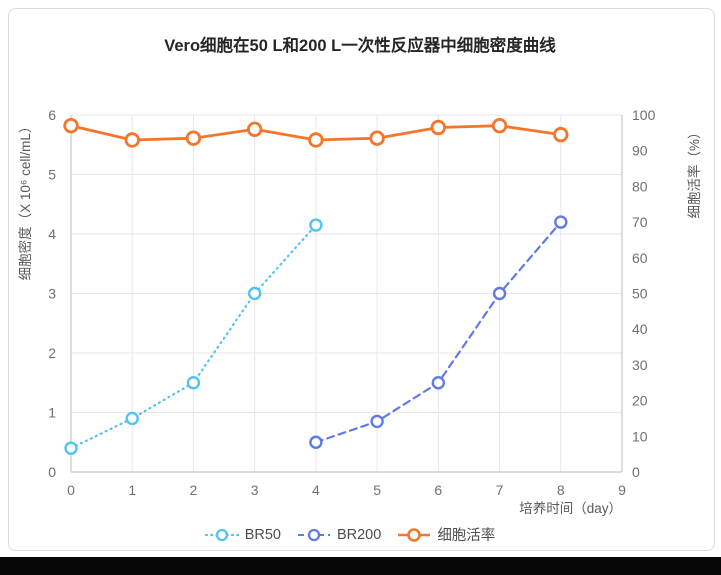 Image resolution: width=721 pixels, height=575 pixels. I want to click on legend-label-br200: BR200, so click(359, 534).